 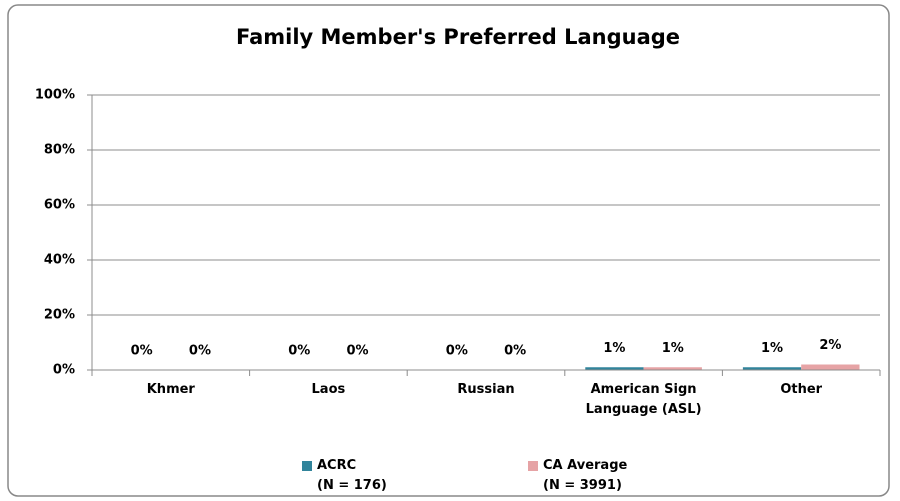 I want to click on y-tick-label: 80%, so click(x=59, y=150).